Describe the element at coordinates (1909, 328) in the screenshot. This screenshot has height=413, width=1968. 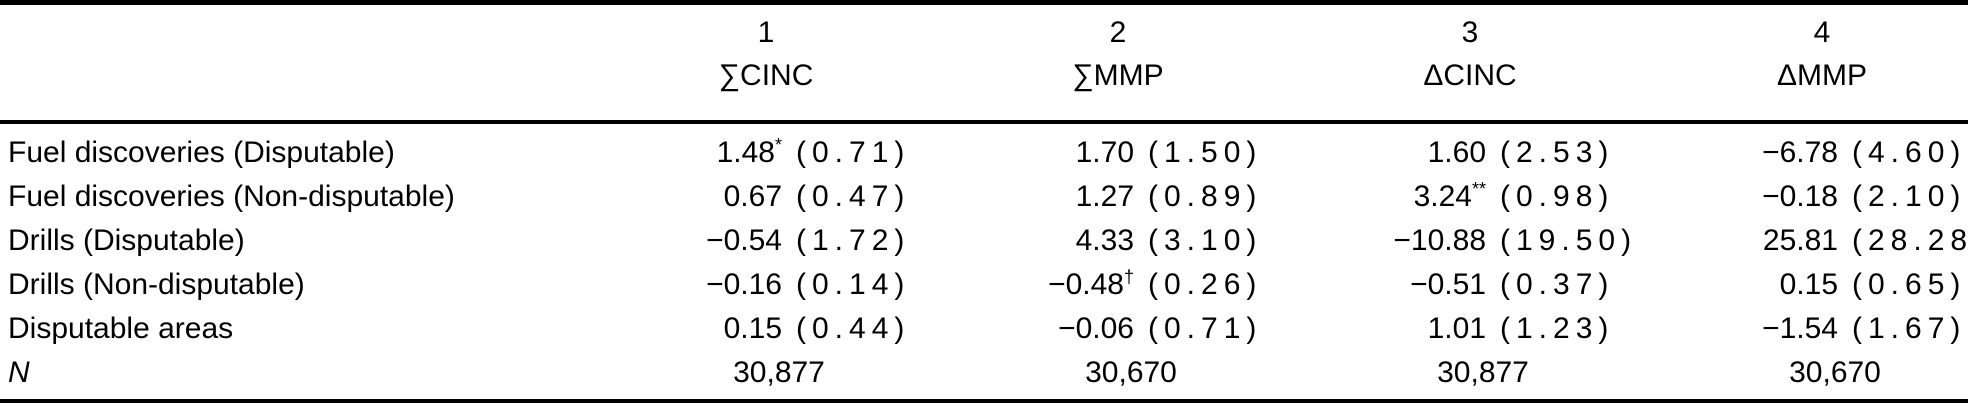
I see `standard-error: (1.67)` at that location.